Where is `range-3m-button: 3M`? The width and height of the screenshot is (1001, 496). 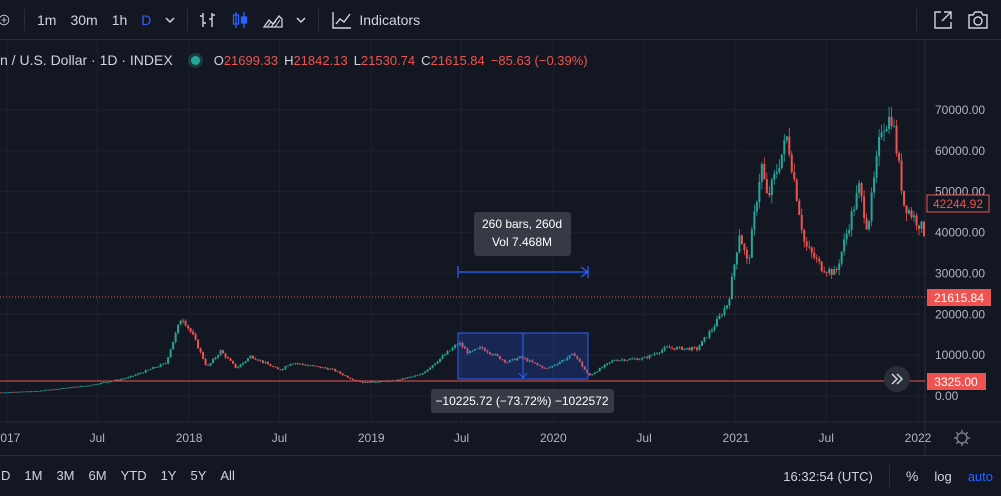
range-3m-button: 3M is located at coordinates (65, 475).